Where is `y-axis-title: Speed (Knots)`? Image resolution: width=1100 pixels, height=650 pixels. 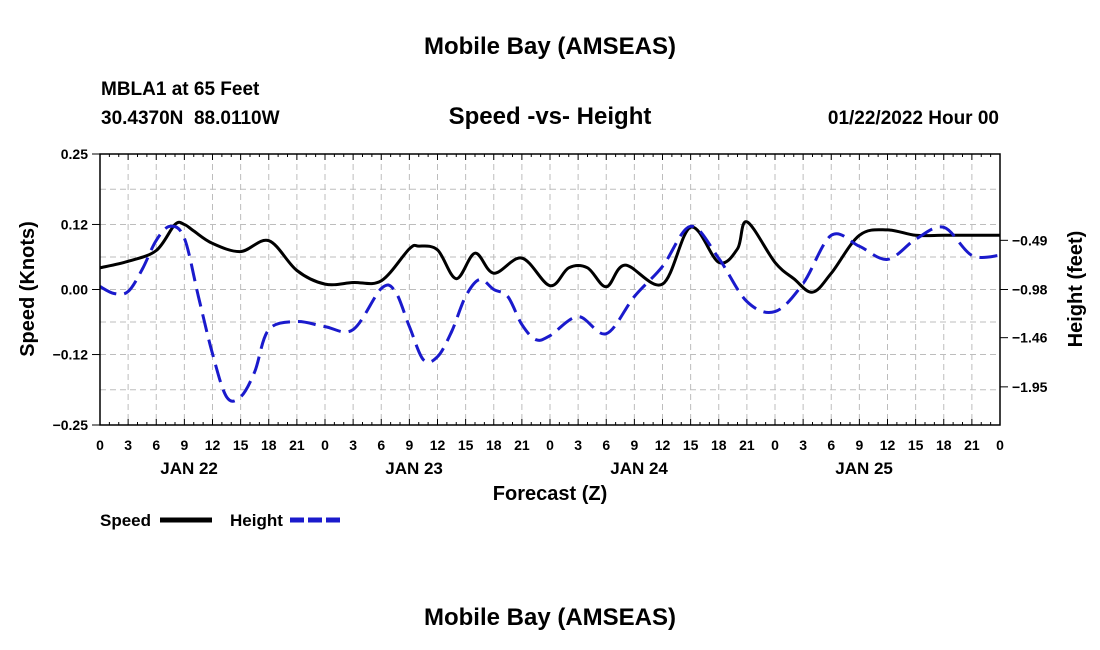
y-axis-title: Speed (Knots) is located at coordinates (28, 289).